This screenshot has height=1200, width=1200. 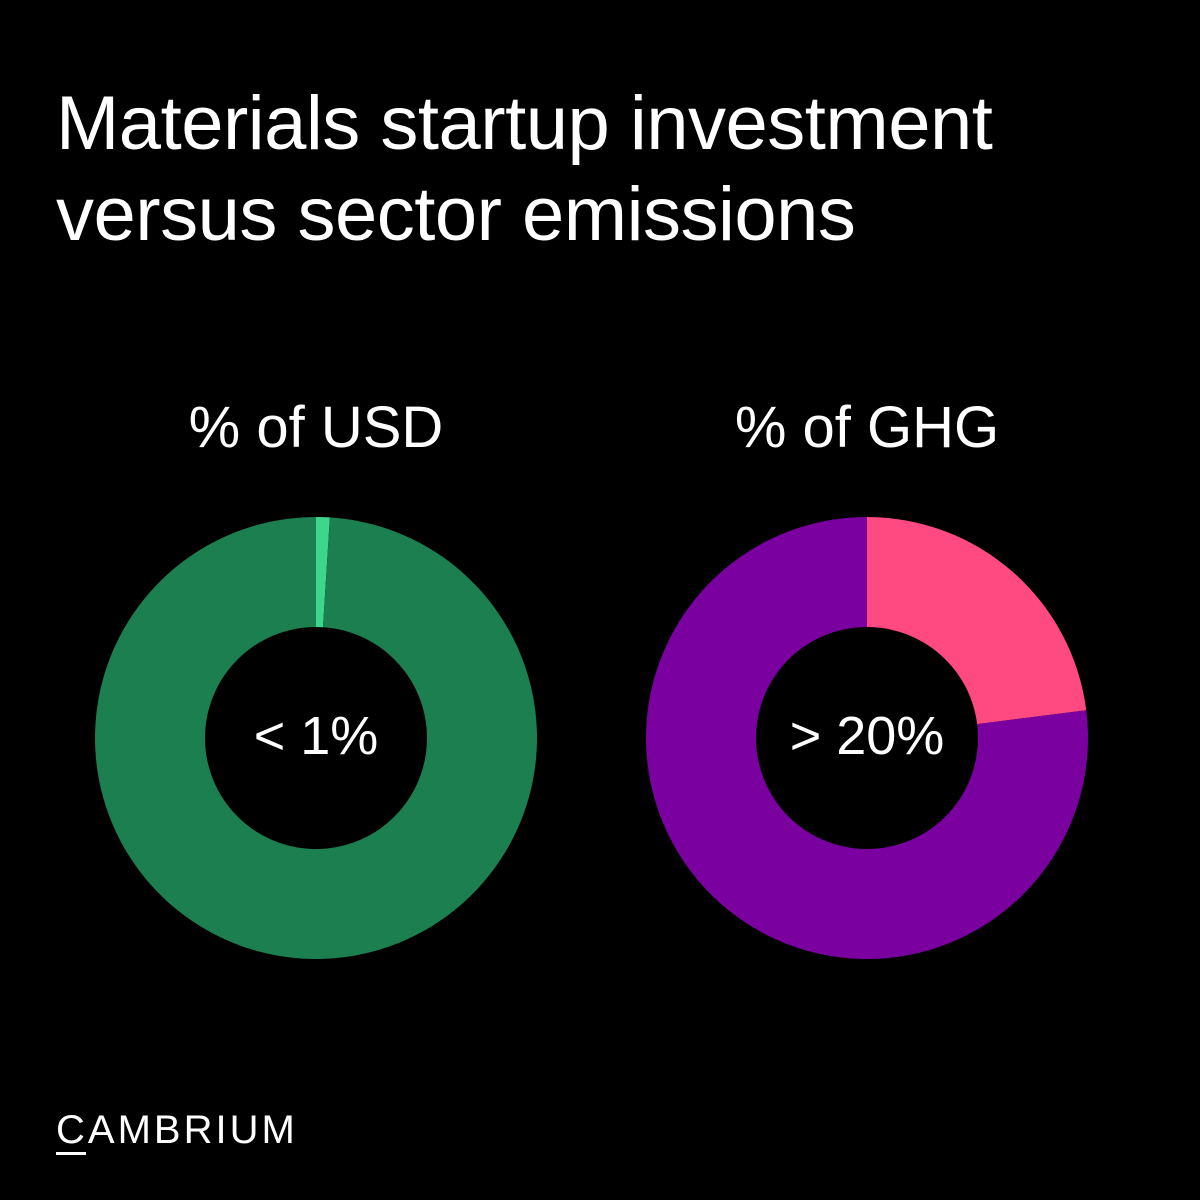 I want to click on usd-chart-title: % of USD, so click(x=316, y=427).